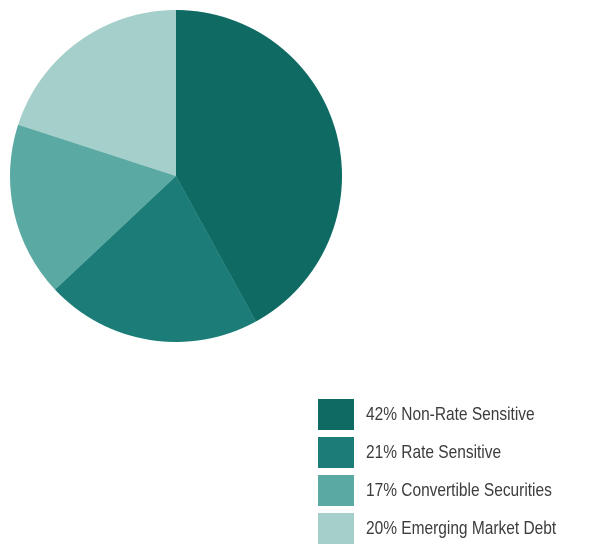  What do you see at coordinates (434, 452) in the screenshot?
I see `legend-label: 21% Rate Sensitive` at bounding box center [434, 452].